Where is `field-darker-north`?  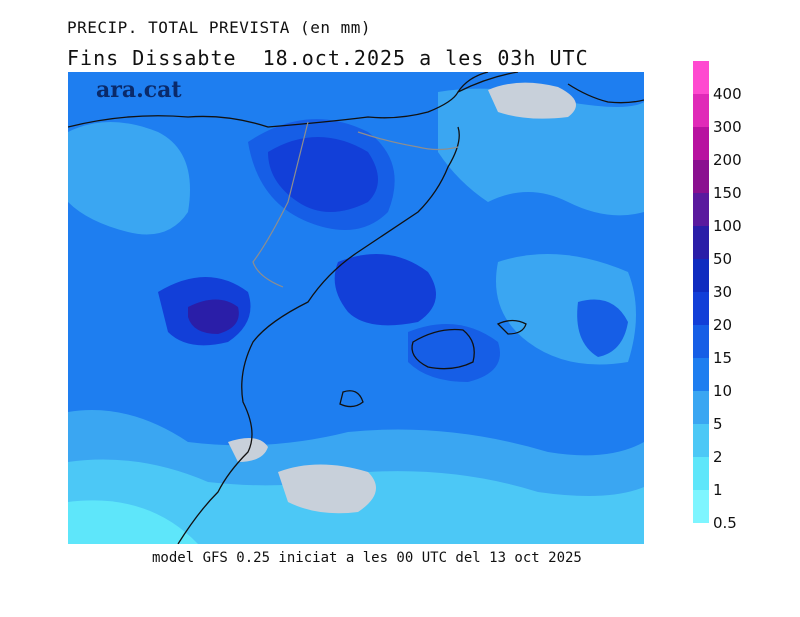 field-darker-north is located at coordinates (323, 174).